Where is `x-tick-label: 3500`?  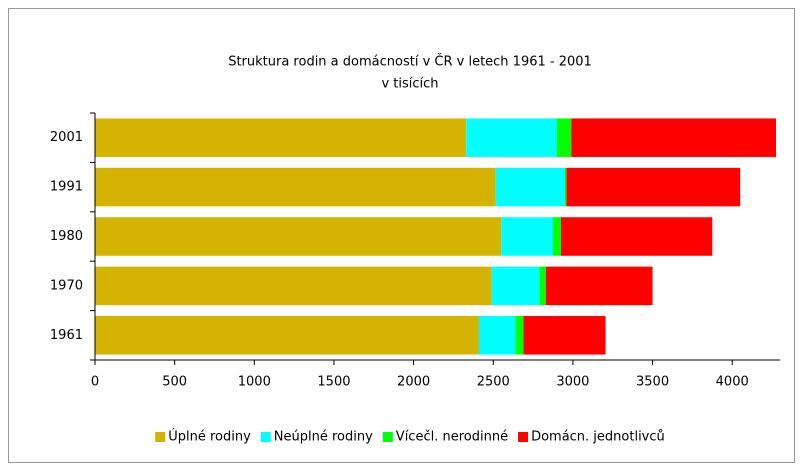
x-tick-label: 3500 is located at coordinates (652, 382).